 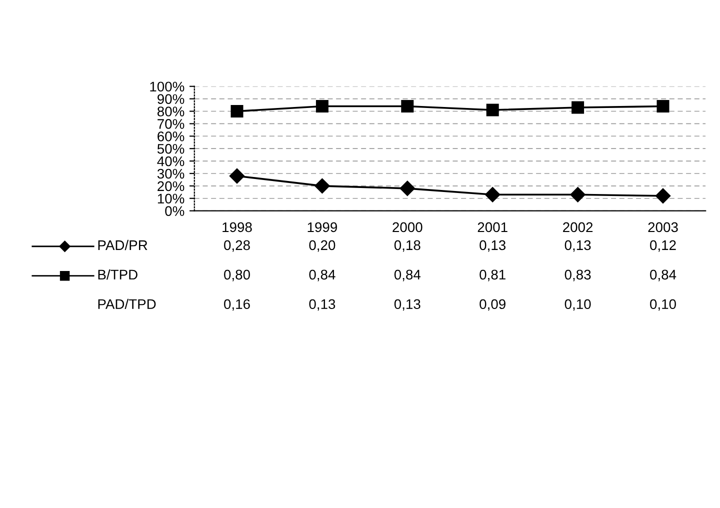 I want to click on text: 0,16, so click(x=237, y=305).